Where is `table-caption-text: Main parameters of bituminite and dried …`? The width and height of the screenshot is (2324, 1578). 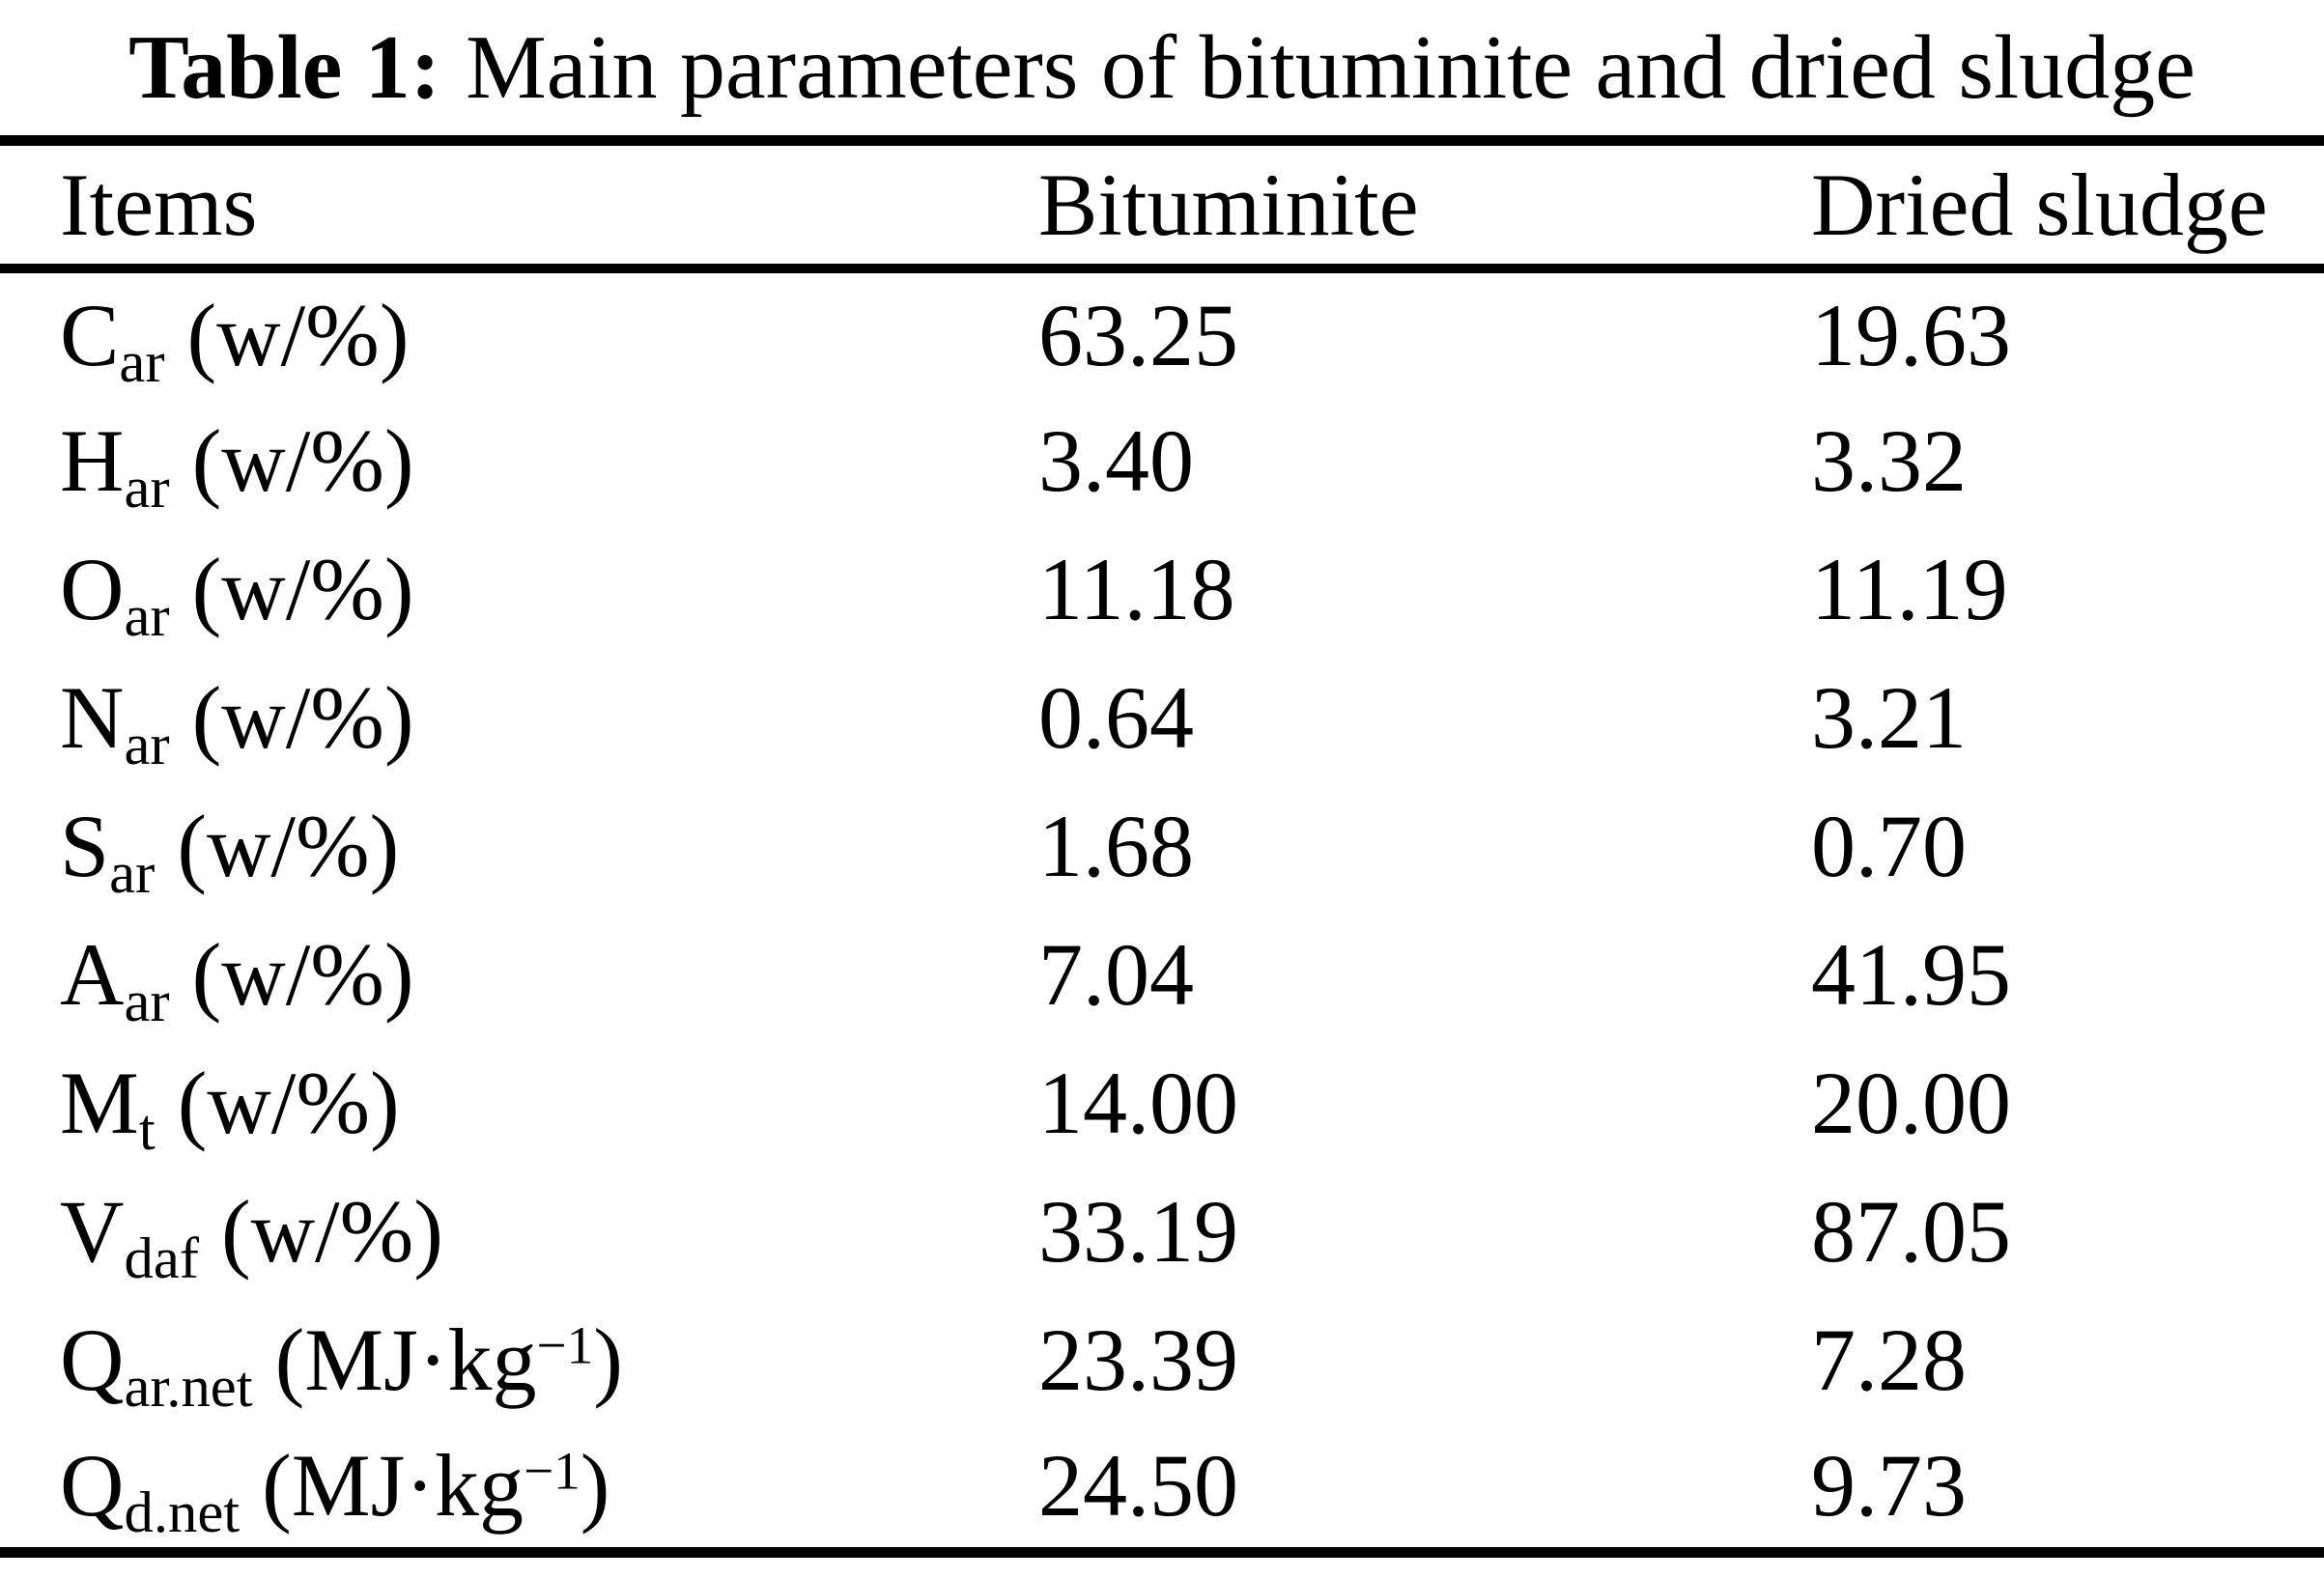
table-caption-text: Main parameters of bituminite and dried … is located at coordinates (1331, 67).